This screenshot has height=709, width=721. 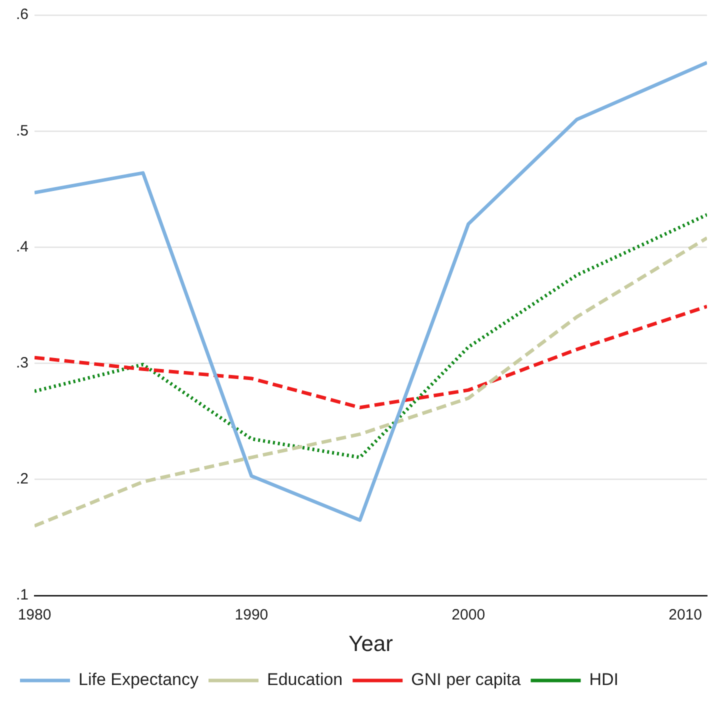 I want to click on y-tick-label: .2, so click(x=22, y=479).